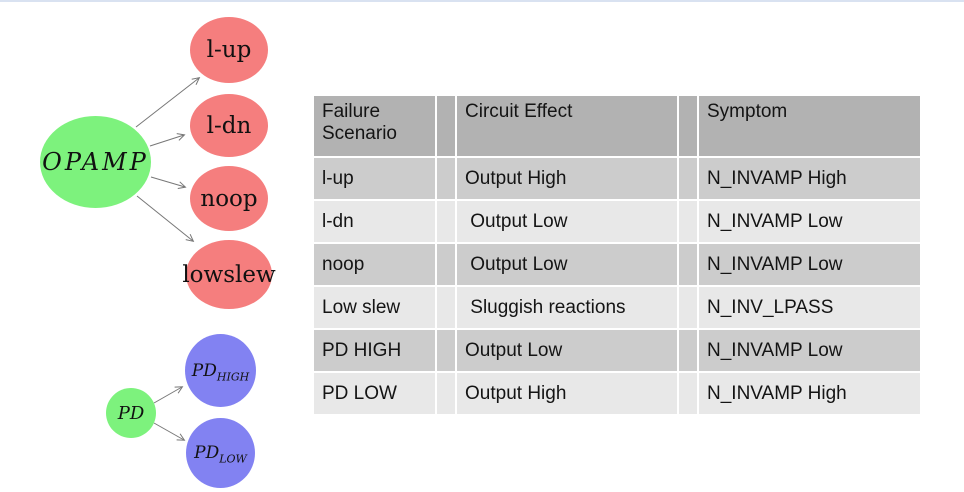  I want to click on node-pd-low-label: PDLOW, so click(220, 454).